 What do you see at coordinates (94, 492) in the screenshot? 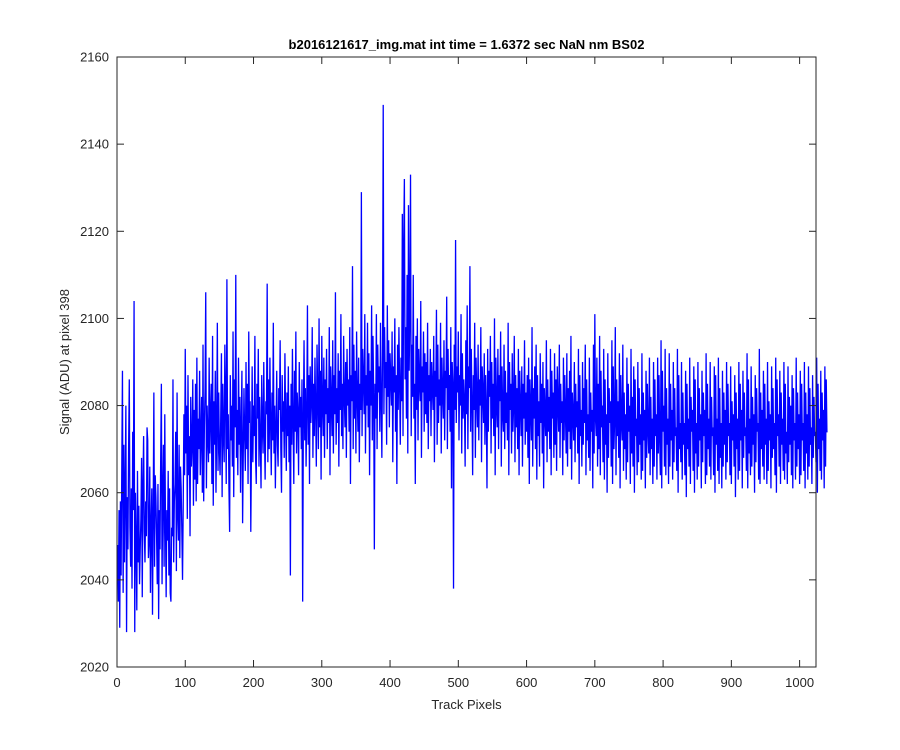
I see `y-tick-label: 2060` at bounding box center [94, 492].